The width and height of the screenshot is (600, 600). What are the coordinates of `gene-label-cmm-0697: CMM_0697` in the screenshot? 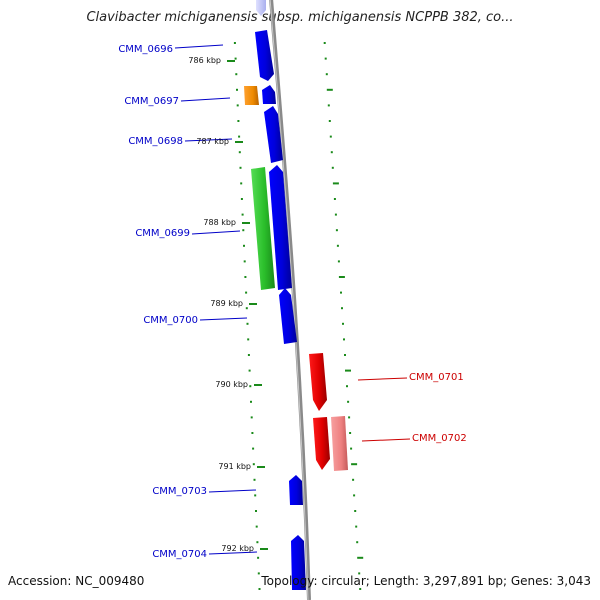 It's located at (151, 101).